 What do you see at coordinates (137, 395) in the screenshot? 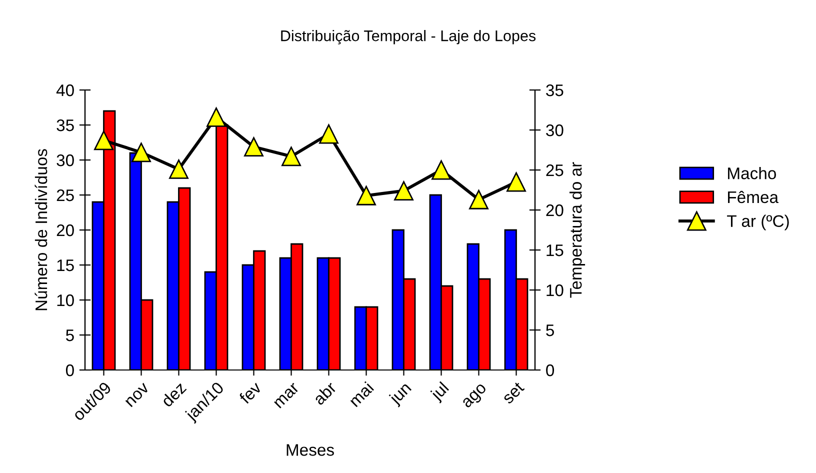
I see `x-tick-label: nov` at bounding box center [137, 395].